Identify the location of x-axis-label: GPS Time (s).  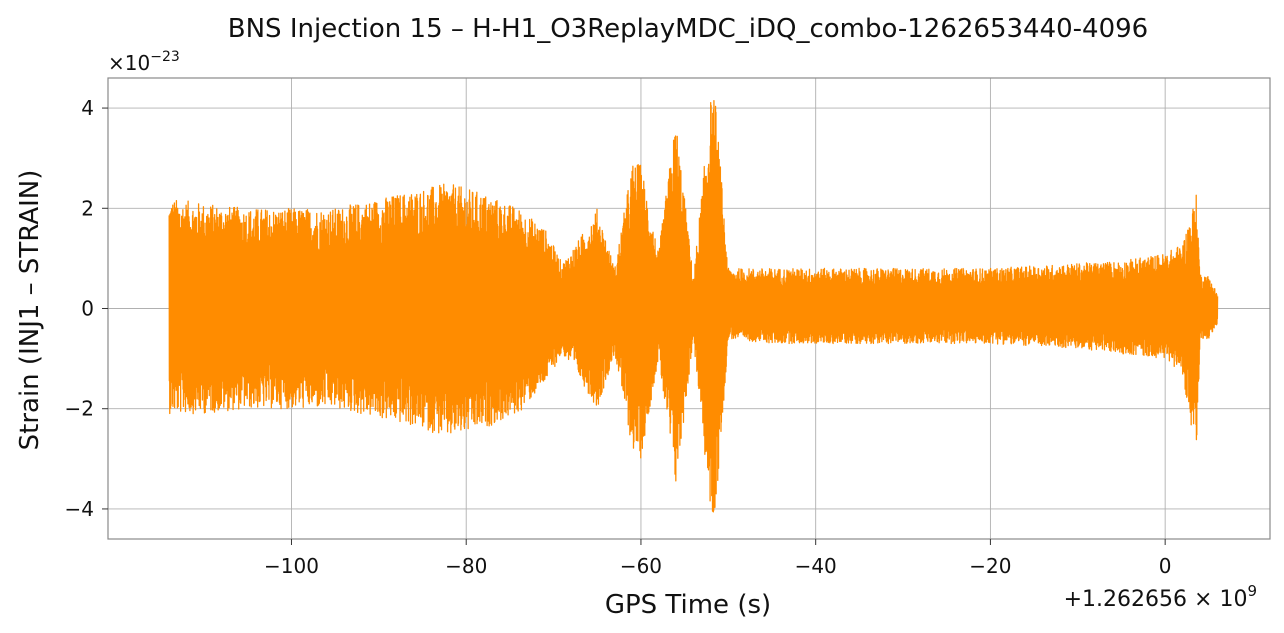
(688, 605).